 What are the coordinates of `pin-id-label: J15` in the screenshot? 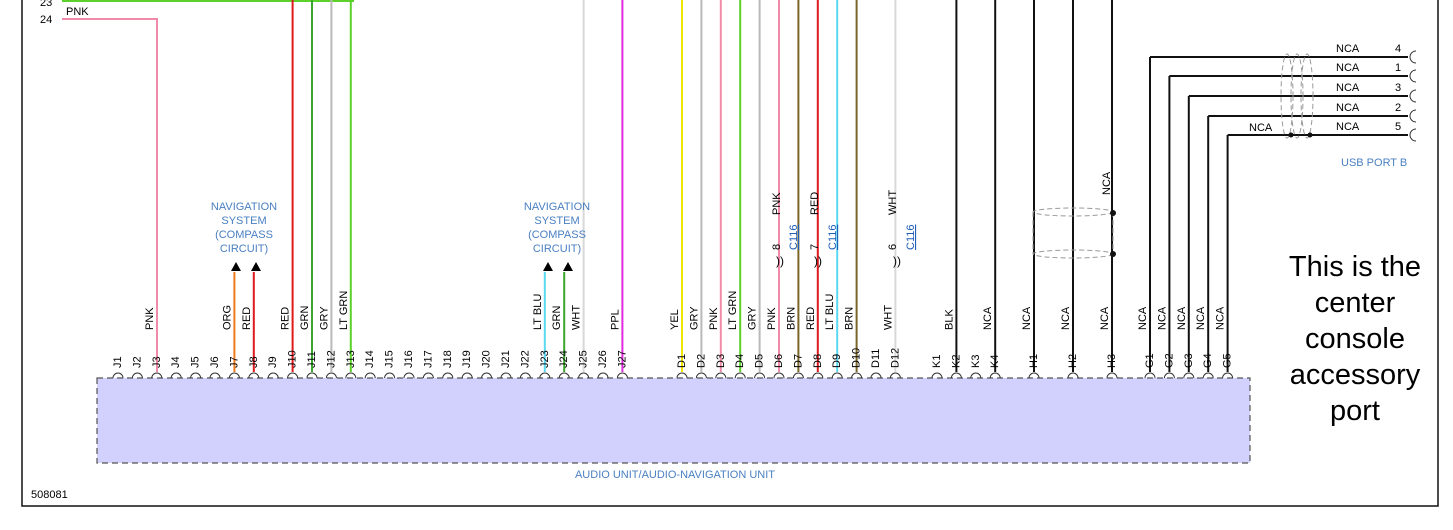 It's located at (390, 359).